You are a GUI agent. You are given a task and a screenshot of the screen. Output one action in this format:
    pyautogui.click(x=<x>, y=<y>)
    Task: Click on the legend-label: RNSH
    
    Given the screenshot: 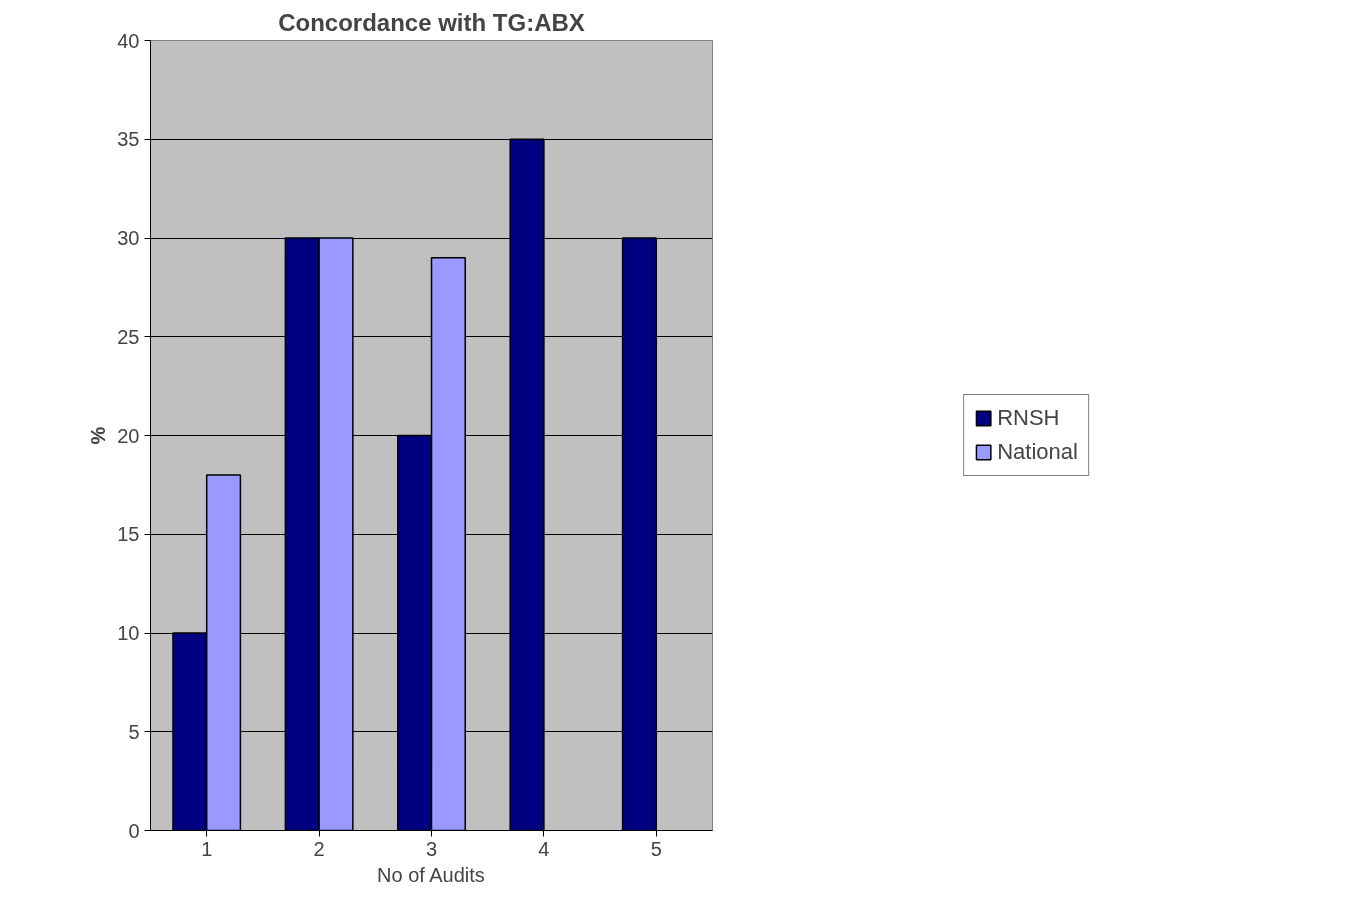 What is the action you would take?
    pyautogui.click(x=1028, y=418)
    